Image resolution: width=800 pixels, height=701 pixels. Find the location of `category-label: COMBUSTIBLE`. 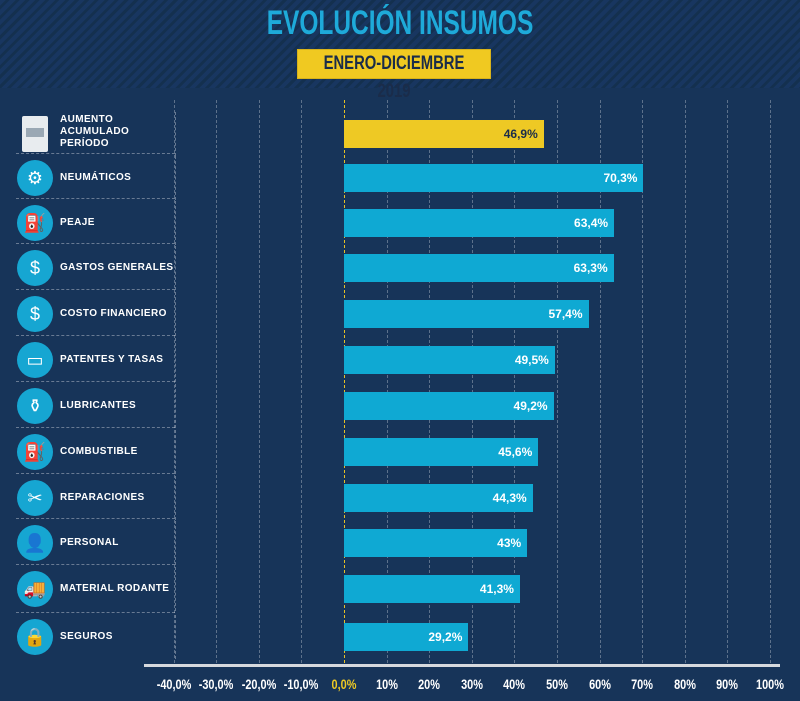

category-label: COMBUSTIBLE is located at coordinates (99, 451).